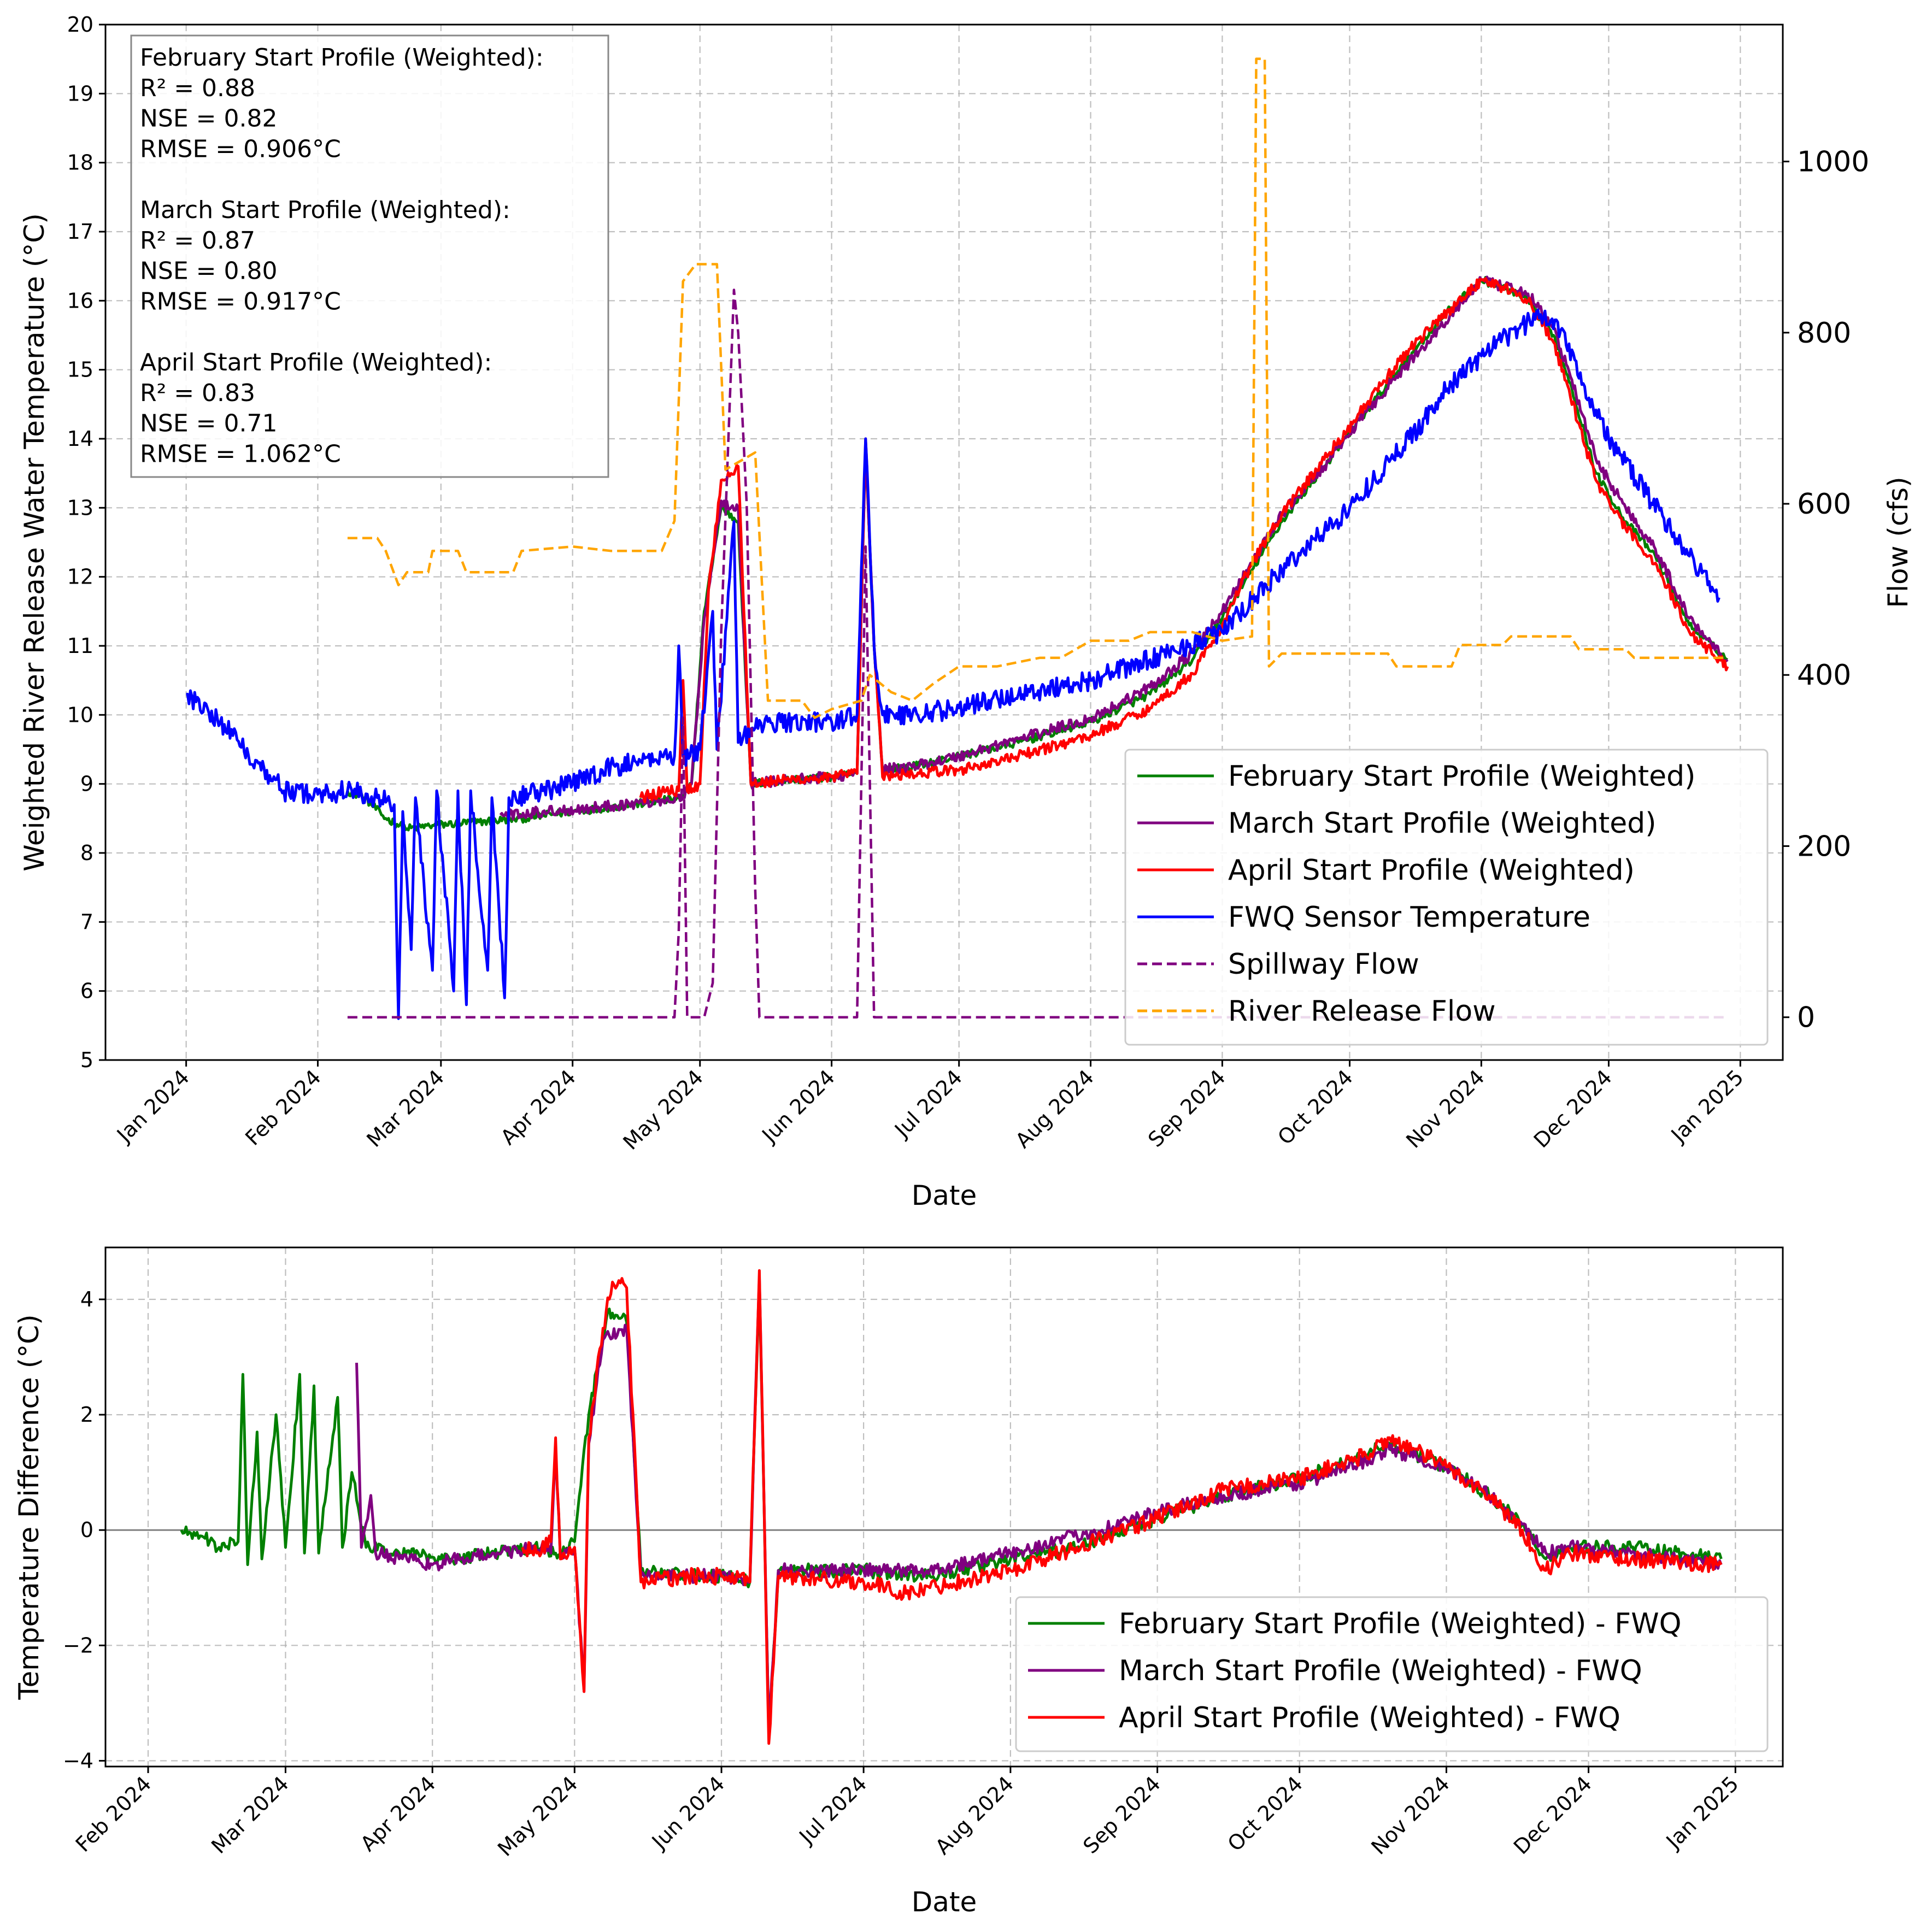 This screenshot has height=1931, width=1932. I want to click on stats-line: RMSE = 1.062°C, so click(240, 454).